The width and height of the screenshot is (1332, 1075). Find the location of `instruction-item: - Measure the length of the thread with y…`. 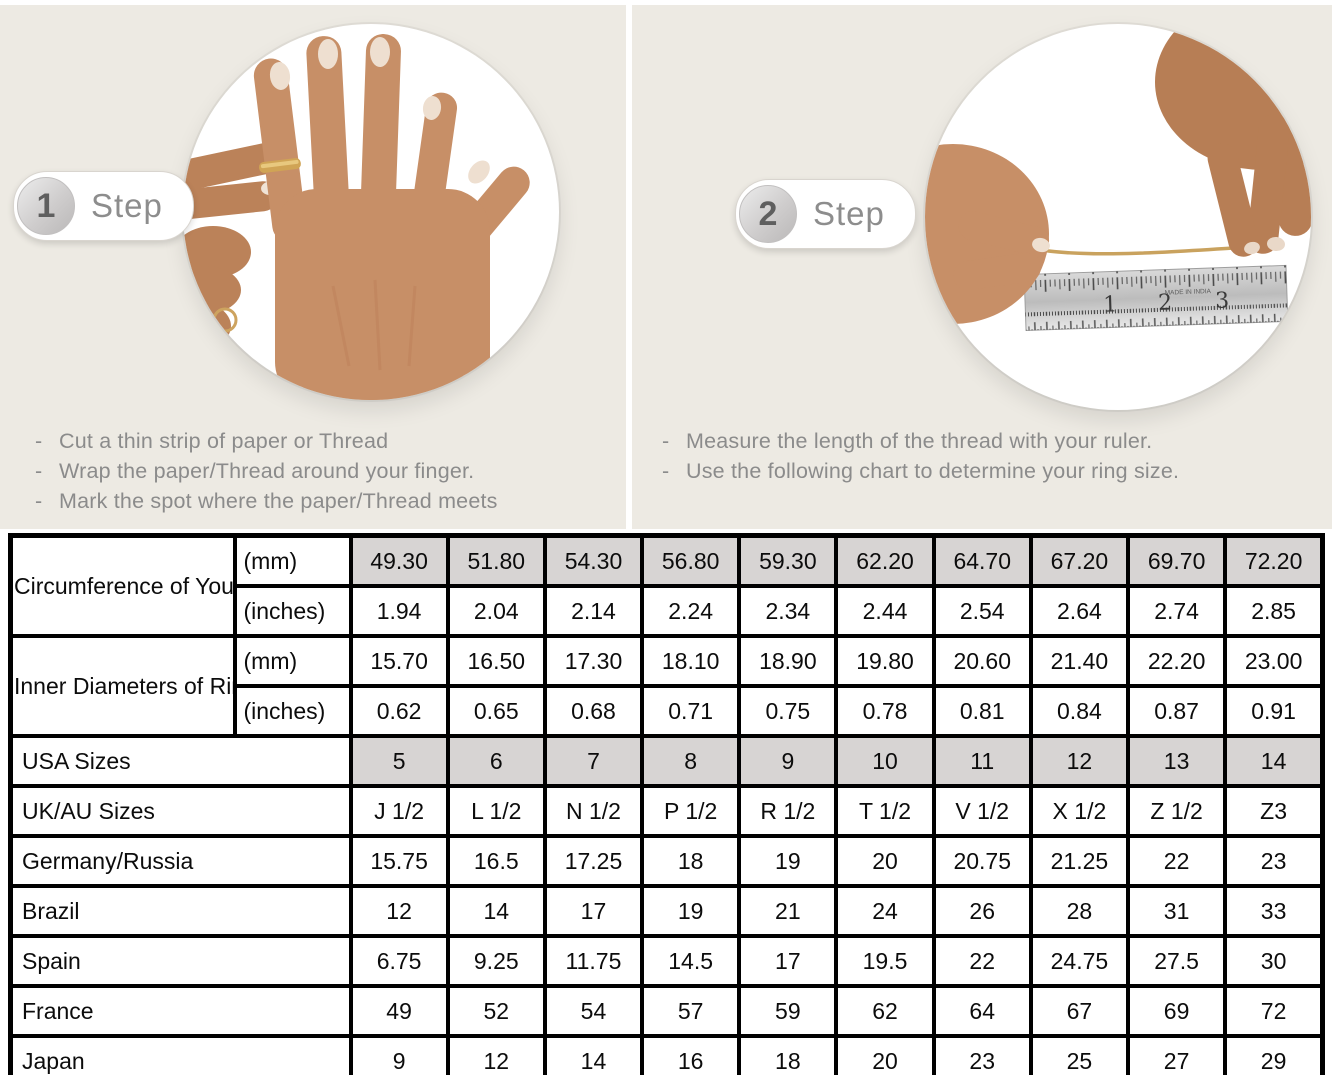

instruction-item: - Measure the length of the thread with y… is located at coordinates (920, 441).